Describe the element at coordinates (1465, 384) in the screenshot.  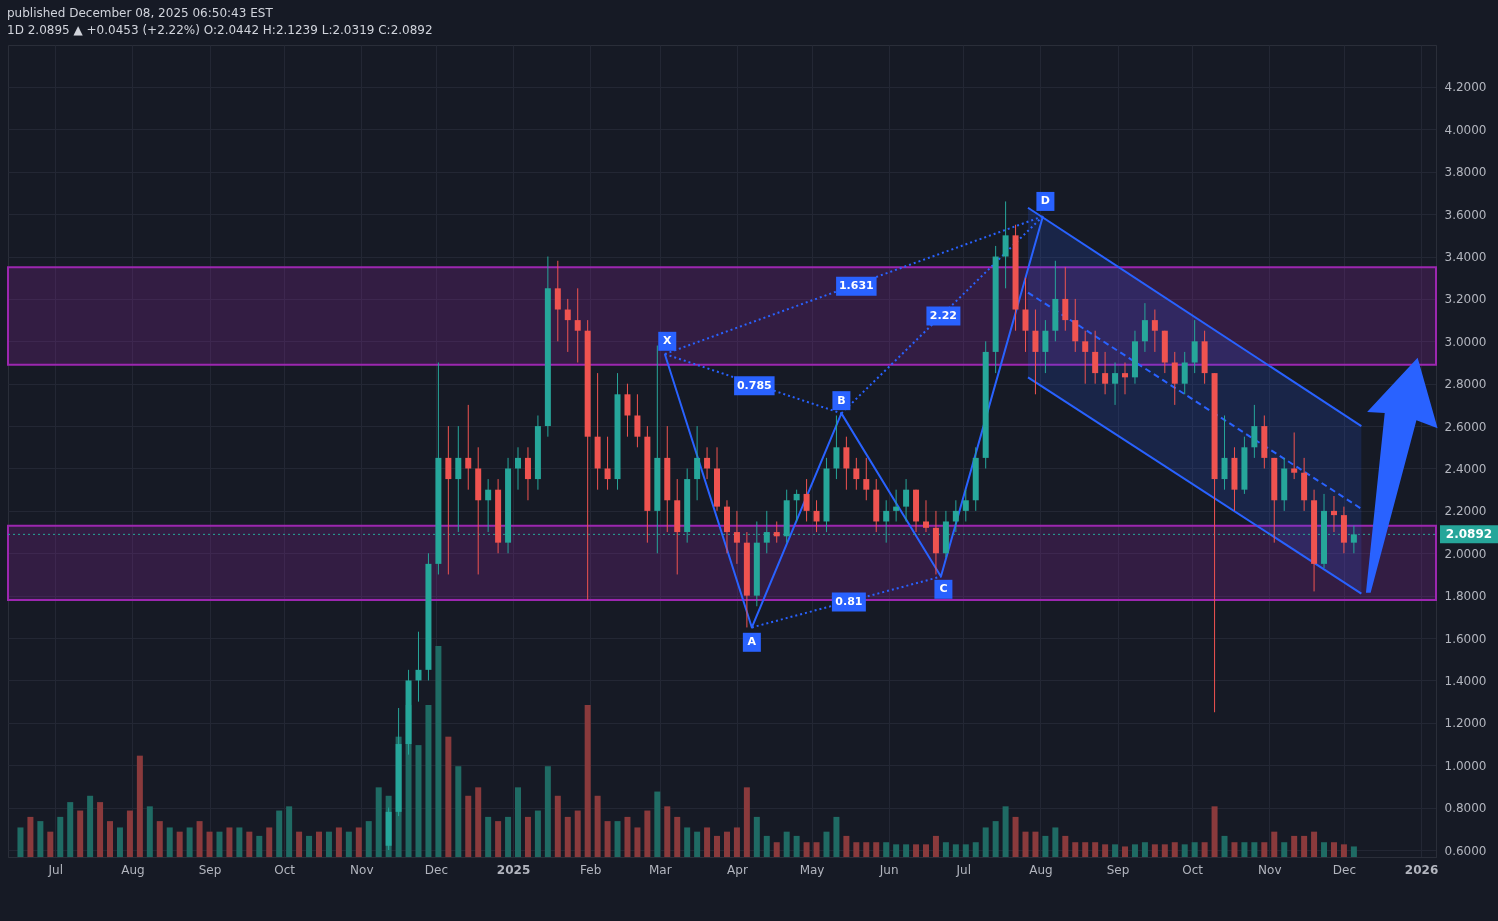
I see `y-tick-label: 2.8000` at that location.